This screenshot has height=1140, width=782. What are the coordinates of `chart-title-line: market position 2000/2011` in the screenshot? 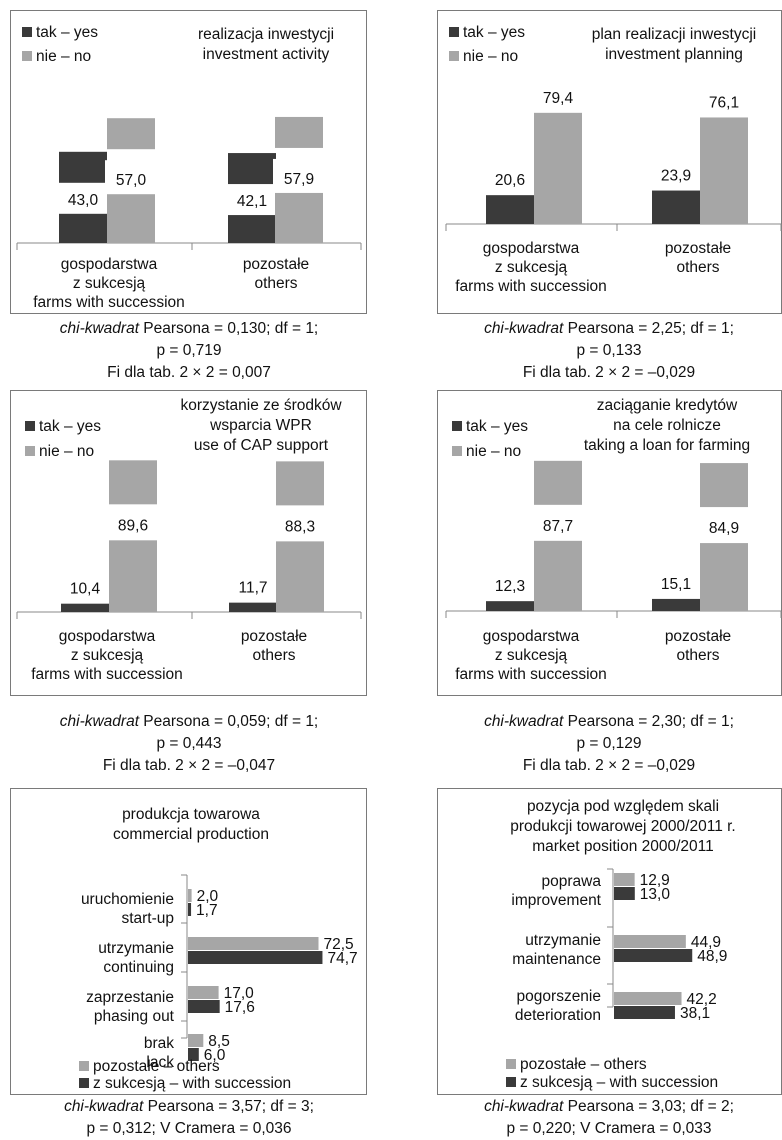 It's located at (623, 846).